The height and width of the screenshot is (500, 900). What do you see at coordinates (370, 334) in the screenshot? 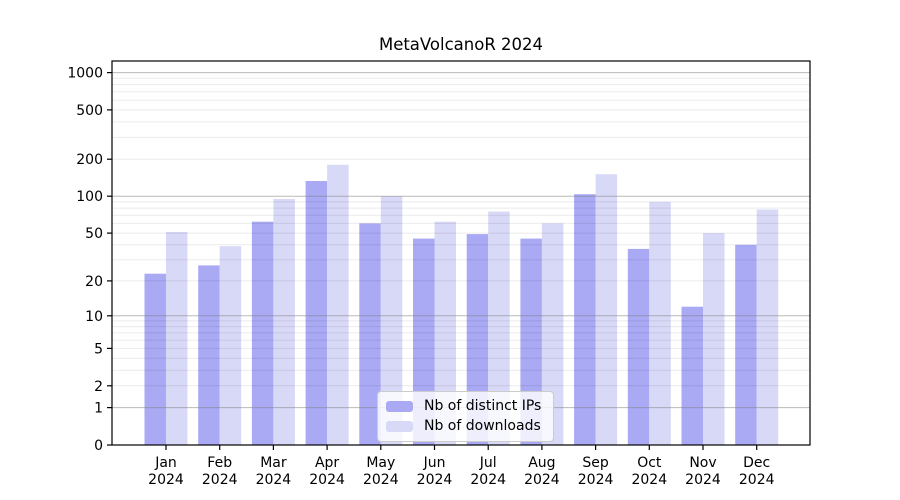
I see `bar-distinct-ips-may` at bounding box center [370, 334].